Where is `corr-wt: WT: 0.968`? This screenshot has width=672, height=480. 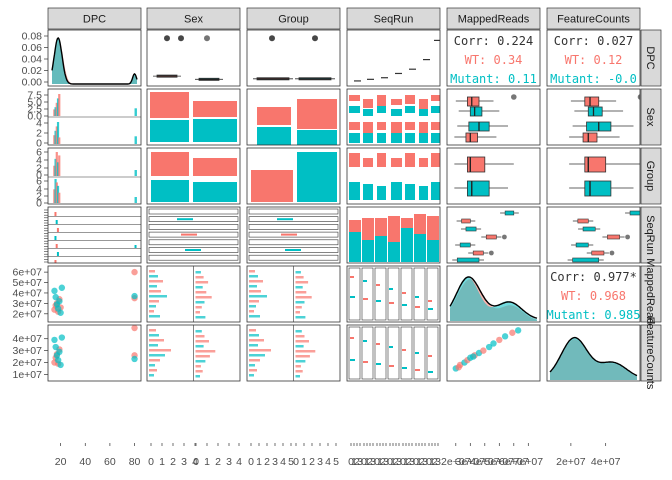
corr-wt: WT: 0.968 is located at coordinates (593, 296).